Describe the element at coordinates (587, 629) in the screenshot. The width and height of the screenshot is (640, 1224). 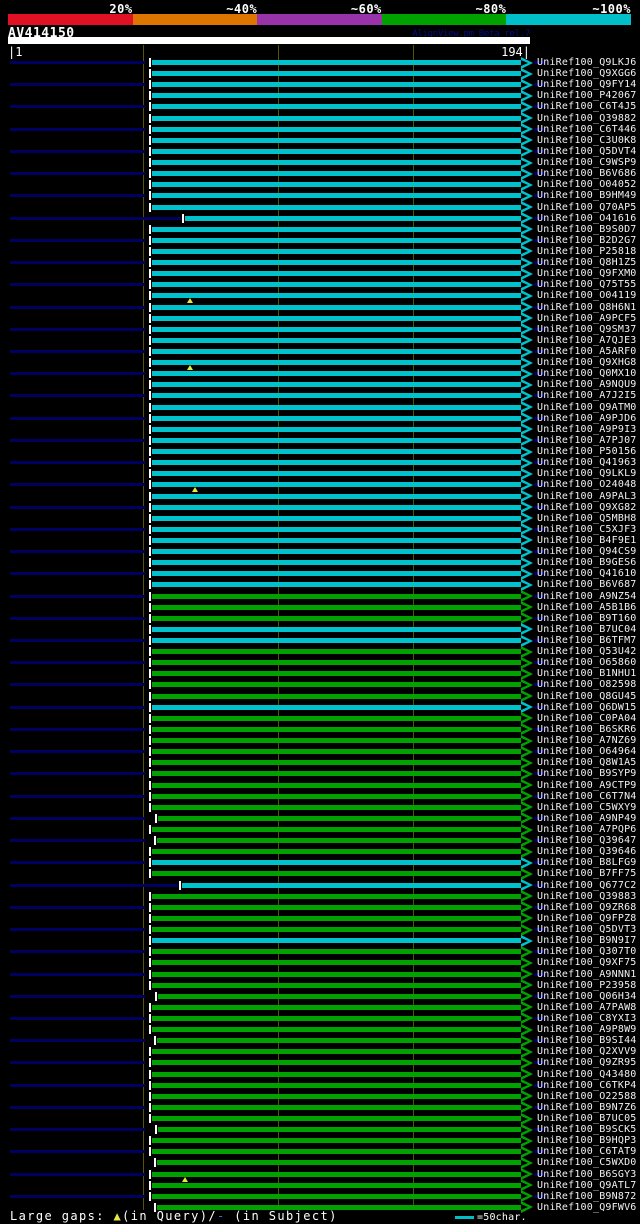
I see `hit-label: UniRef100_B7UC04` at that location.